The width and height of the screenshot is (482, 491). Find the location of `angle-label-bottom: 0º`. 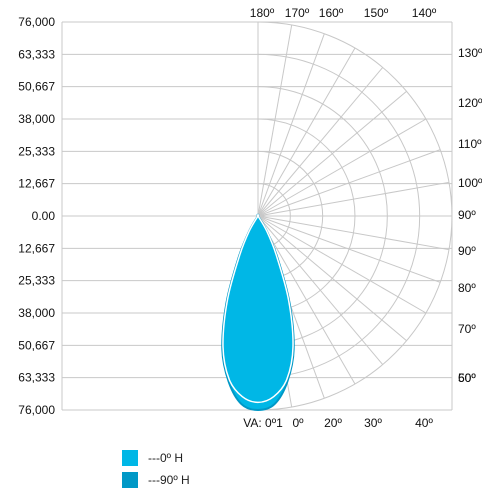

angle-label-bottom: 0º is located at coordinates (298, 423).